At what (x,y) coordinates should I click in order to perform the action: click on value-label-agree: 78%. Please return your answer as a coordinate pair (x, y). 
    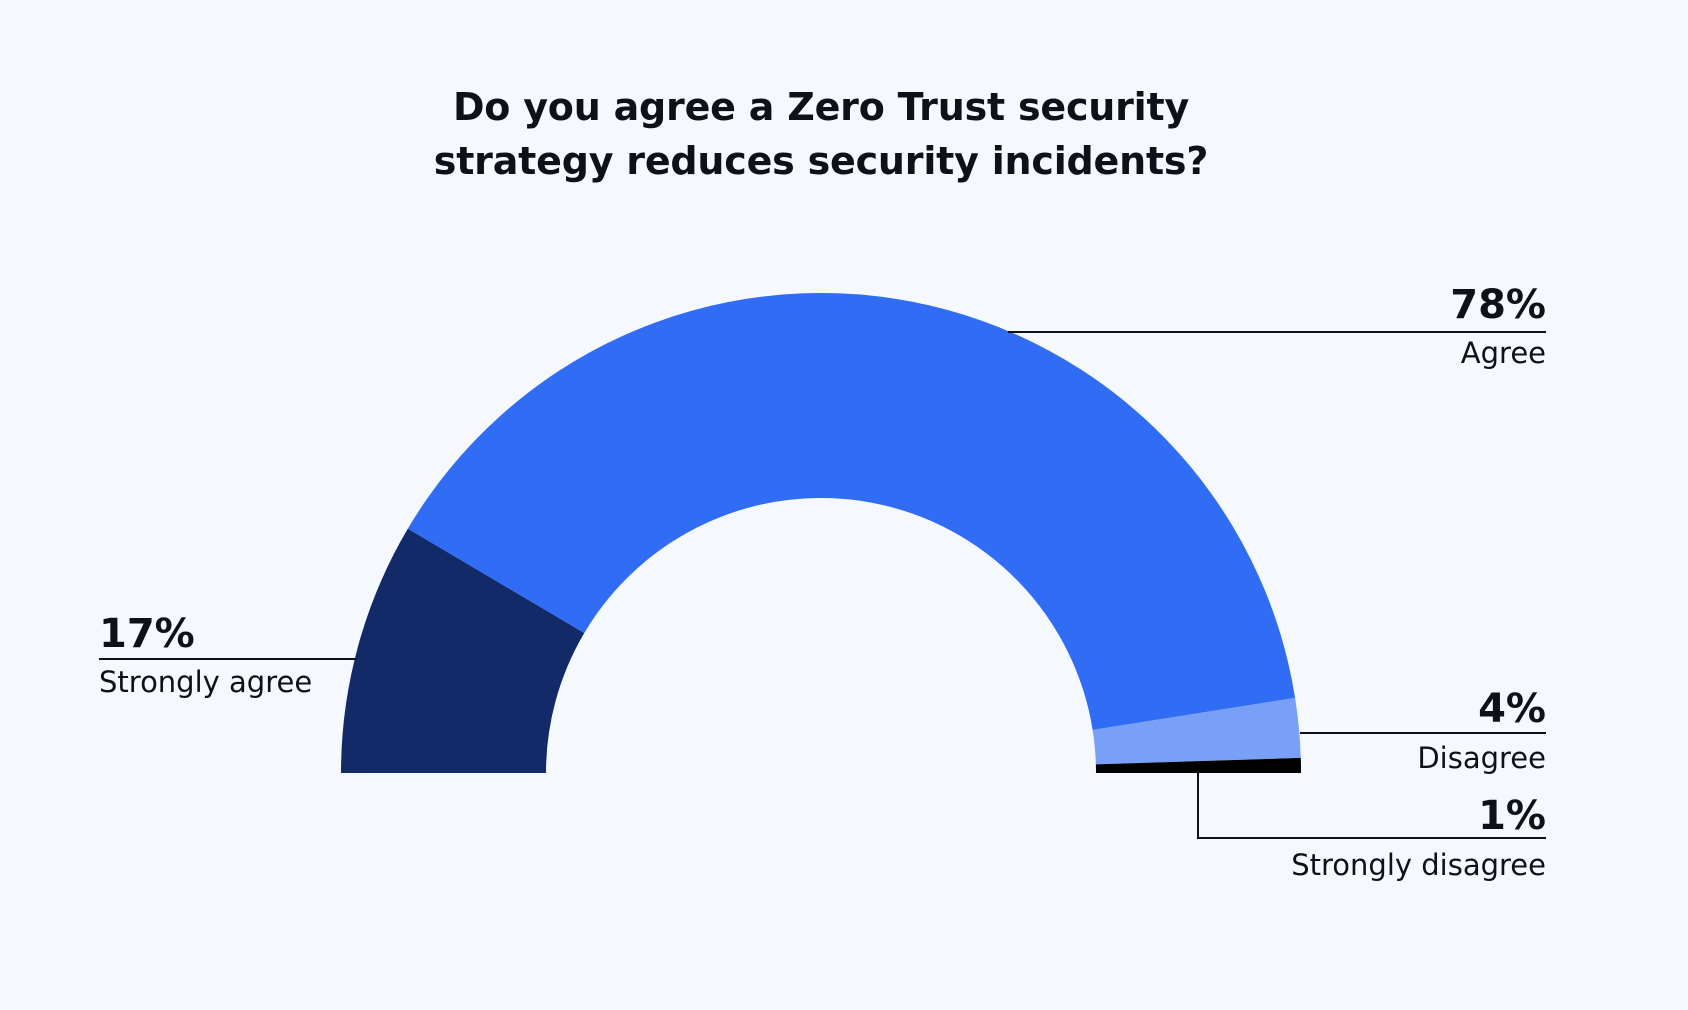
    Looking at the image, I should click on (1498, 305).